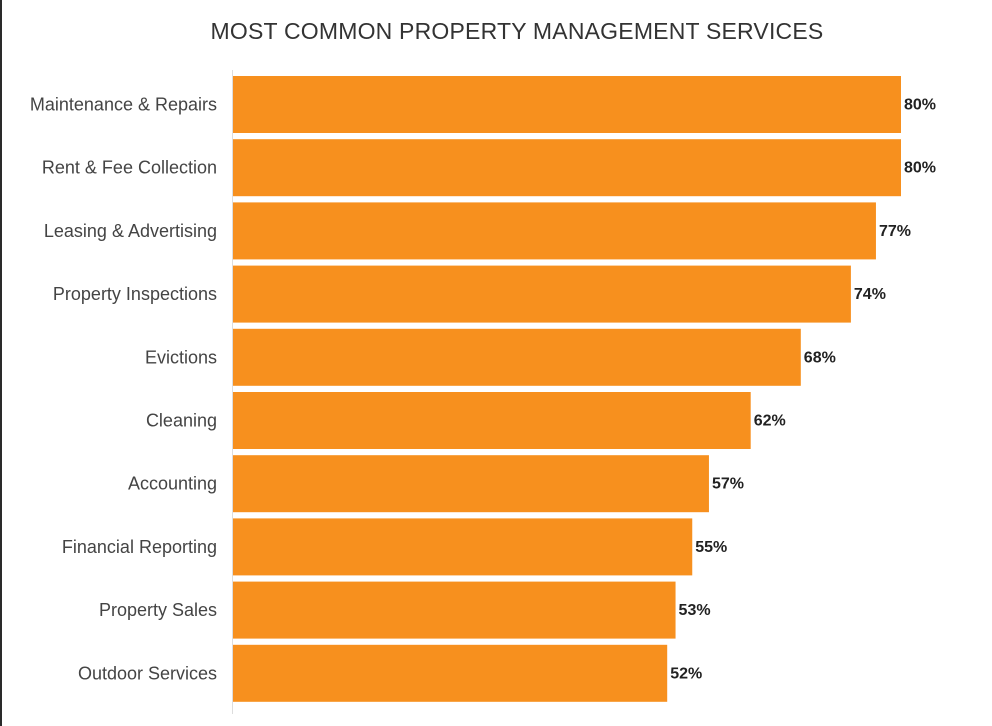 This screenshot has width=992, height=726. Describe the element at coordinates (123, 105) in the screenshot. I see `category-label: Maintenance & Repairs` at that location.